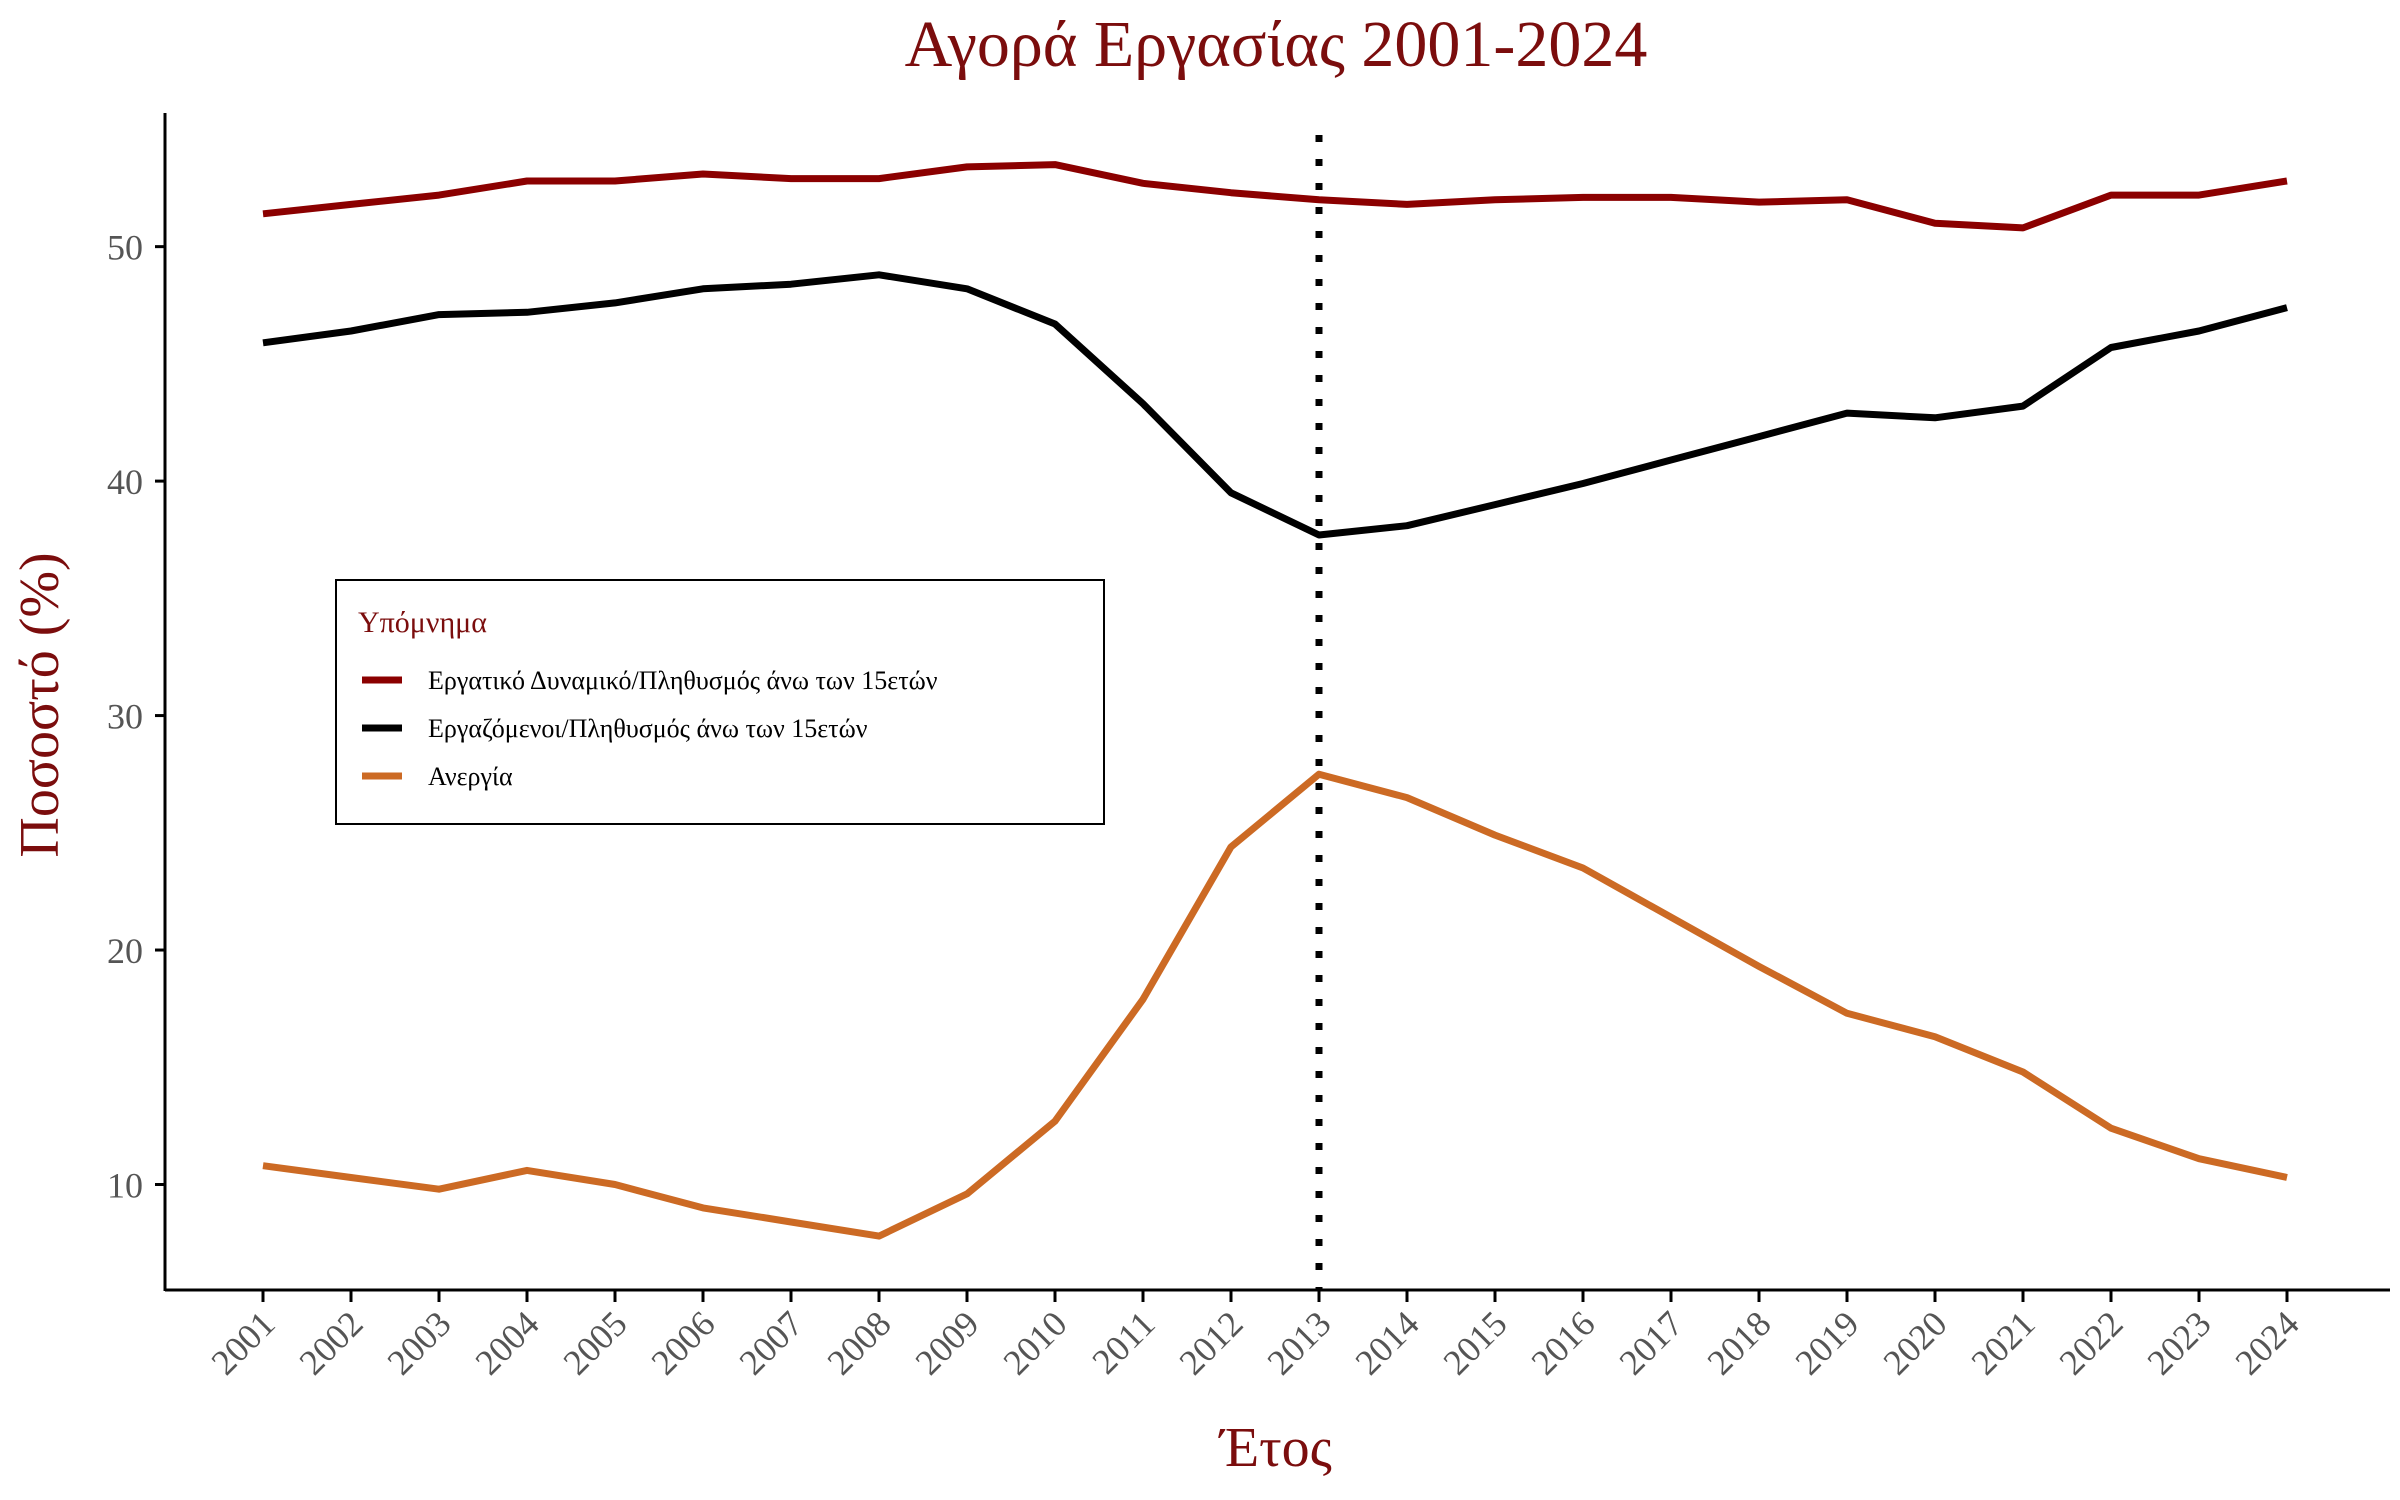  What do you see at coordinates (2178, 1342) in the screenshot?
I see `x-tick-label: 2023` at bounding box center [2178, 1342].